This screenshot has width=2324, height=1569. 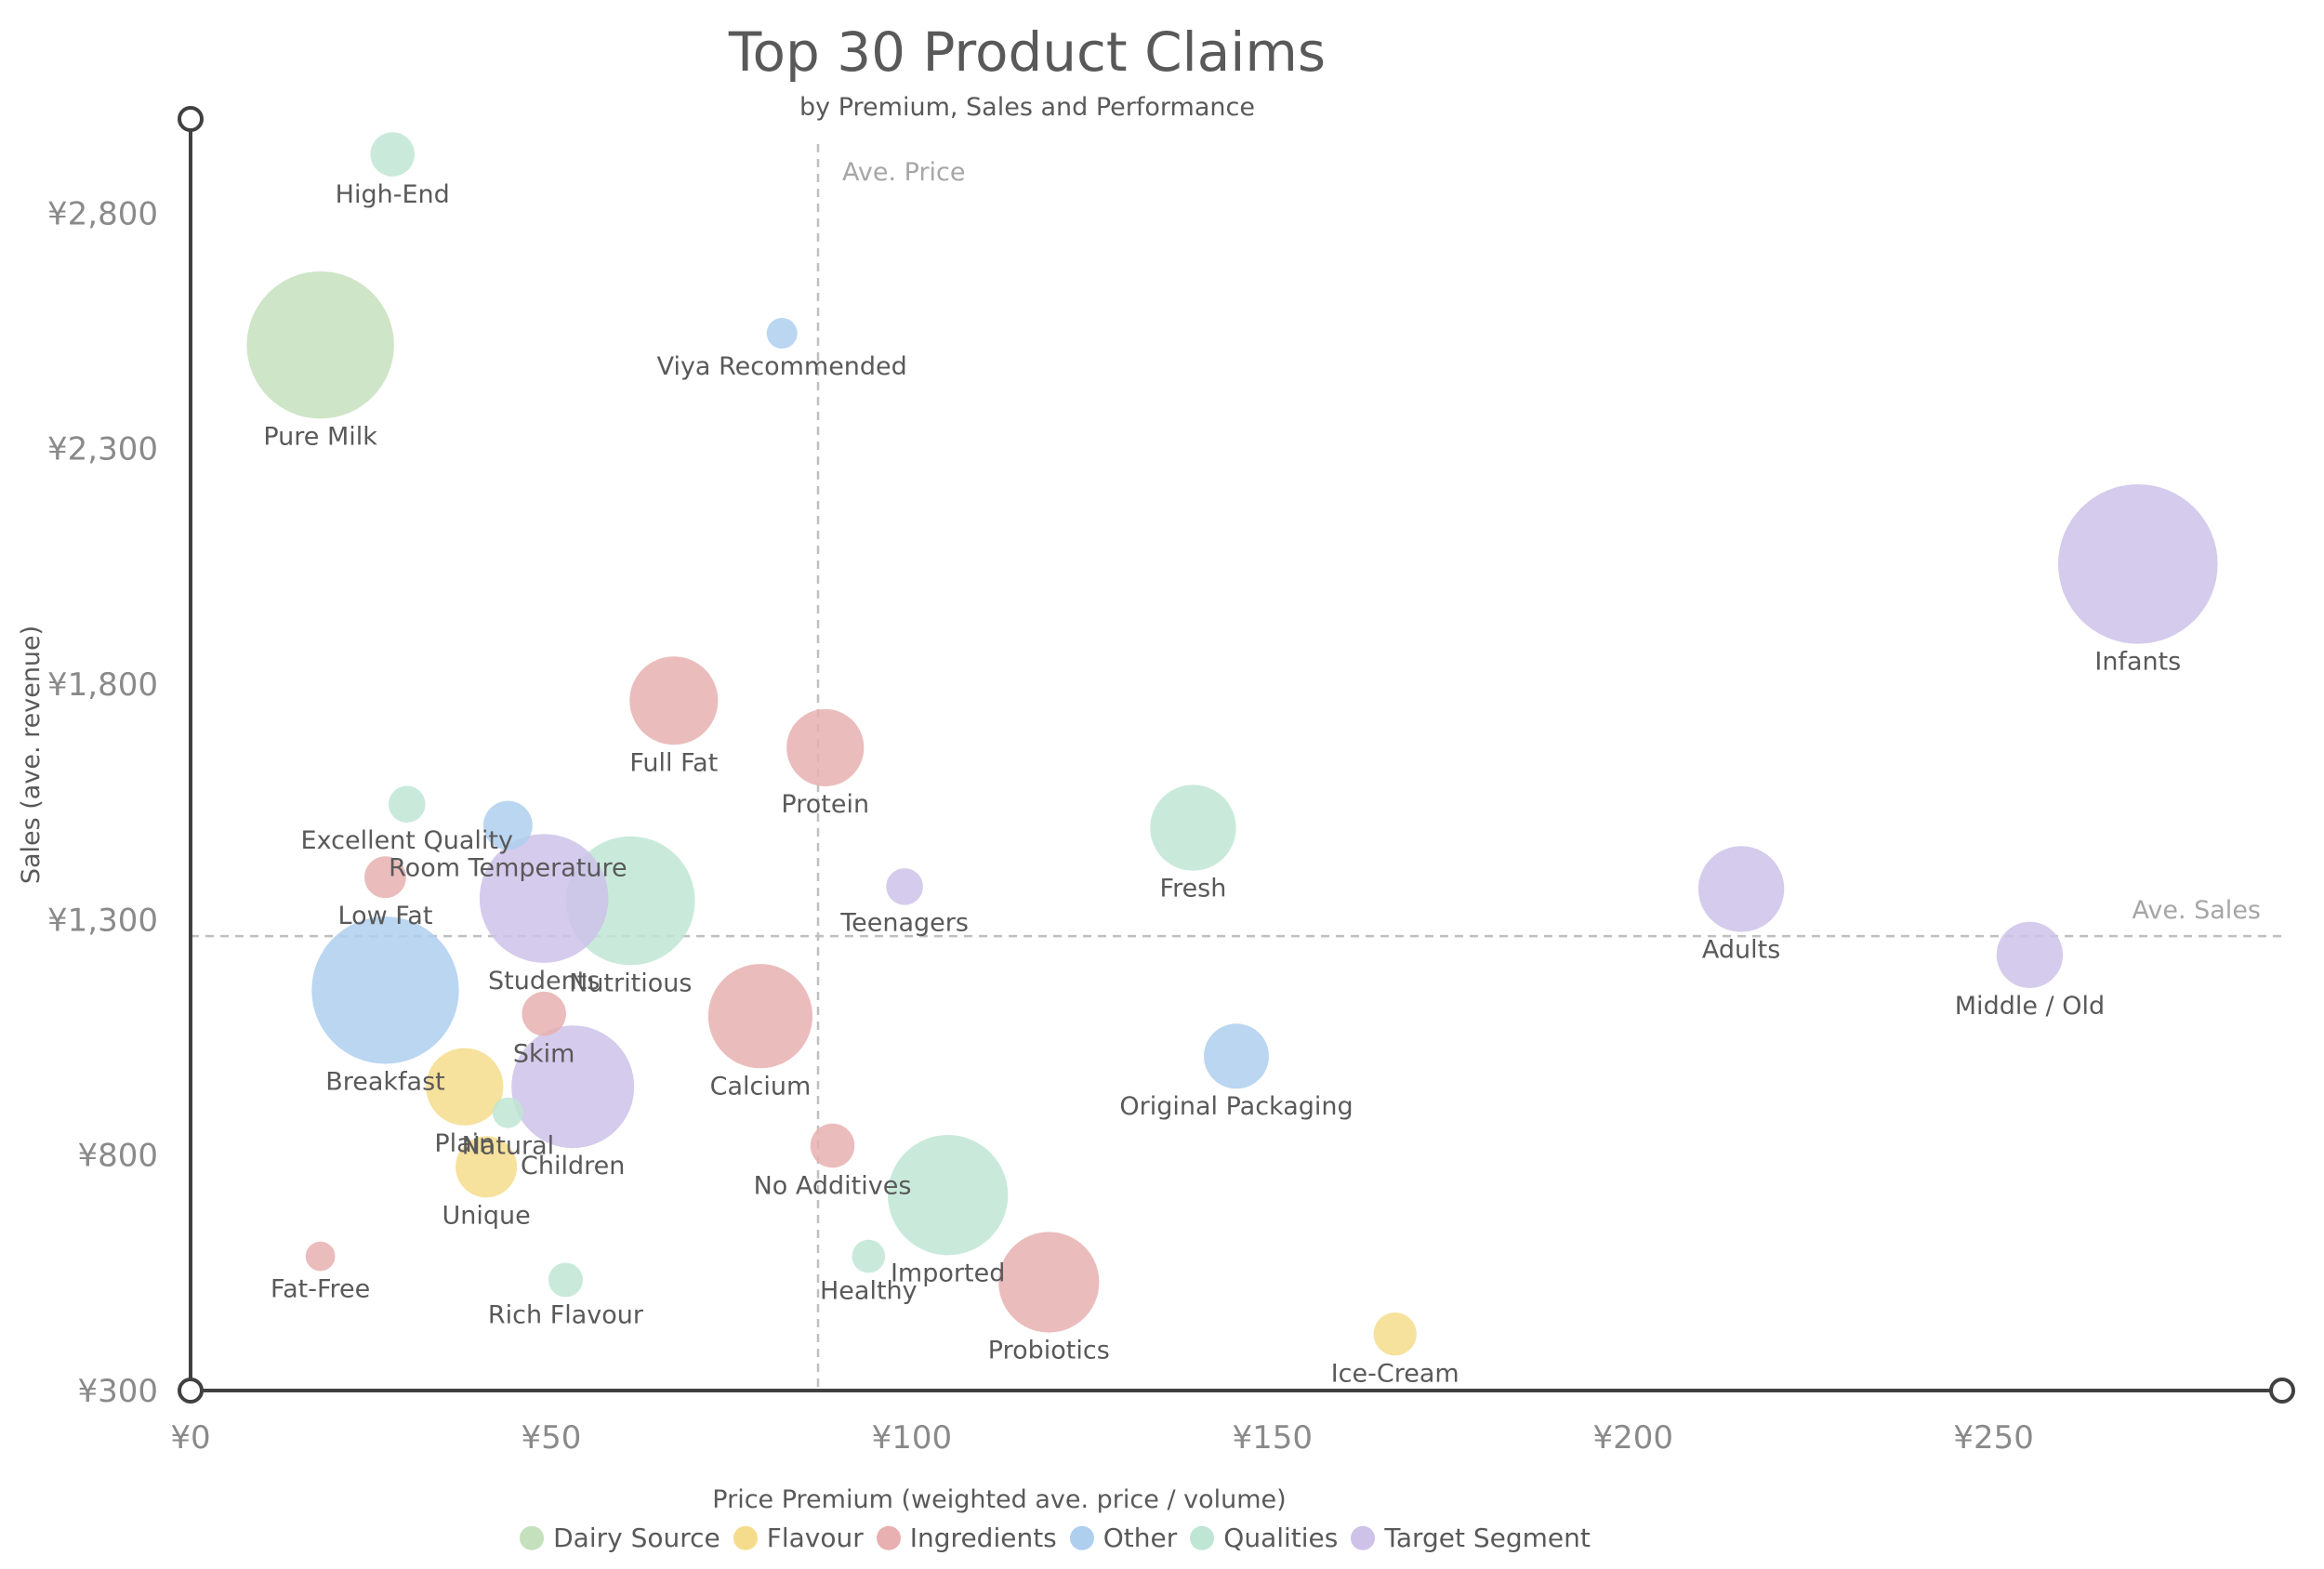 I want to click on x-tick-label: ¥50, so click(x=551, y=1438).